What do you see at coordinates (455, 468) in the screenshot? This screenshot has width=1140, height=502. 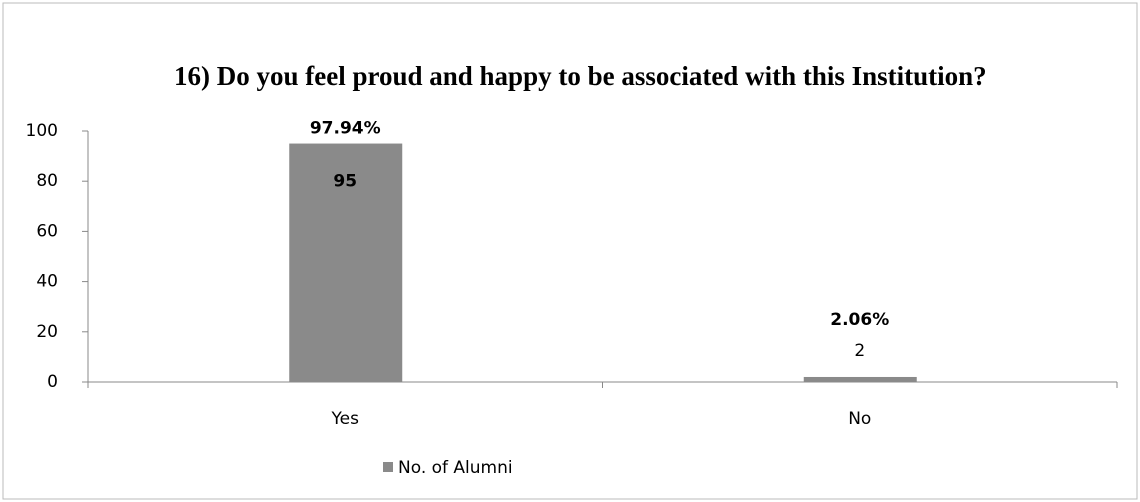 I see `legend-label: No. of Alumni` at bounding box center [455, 468].